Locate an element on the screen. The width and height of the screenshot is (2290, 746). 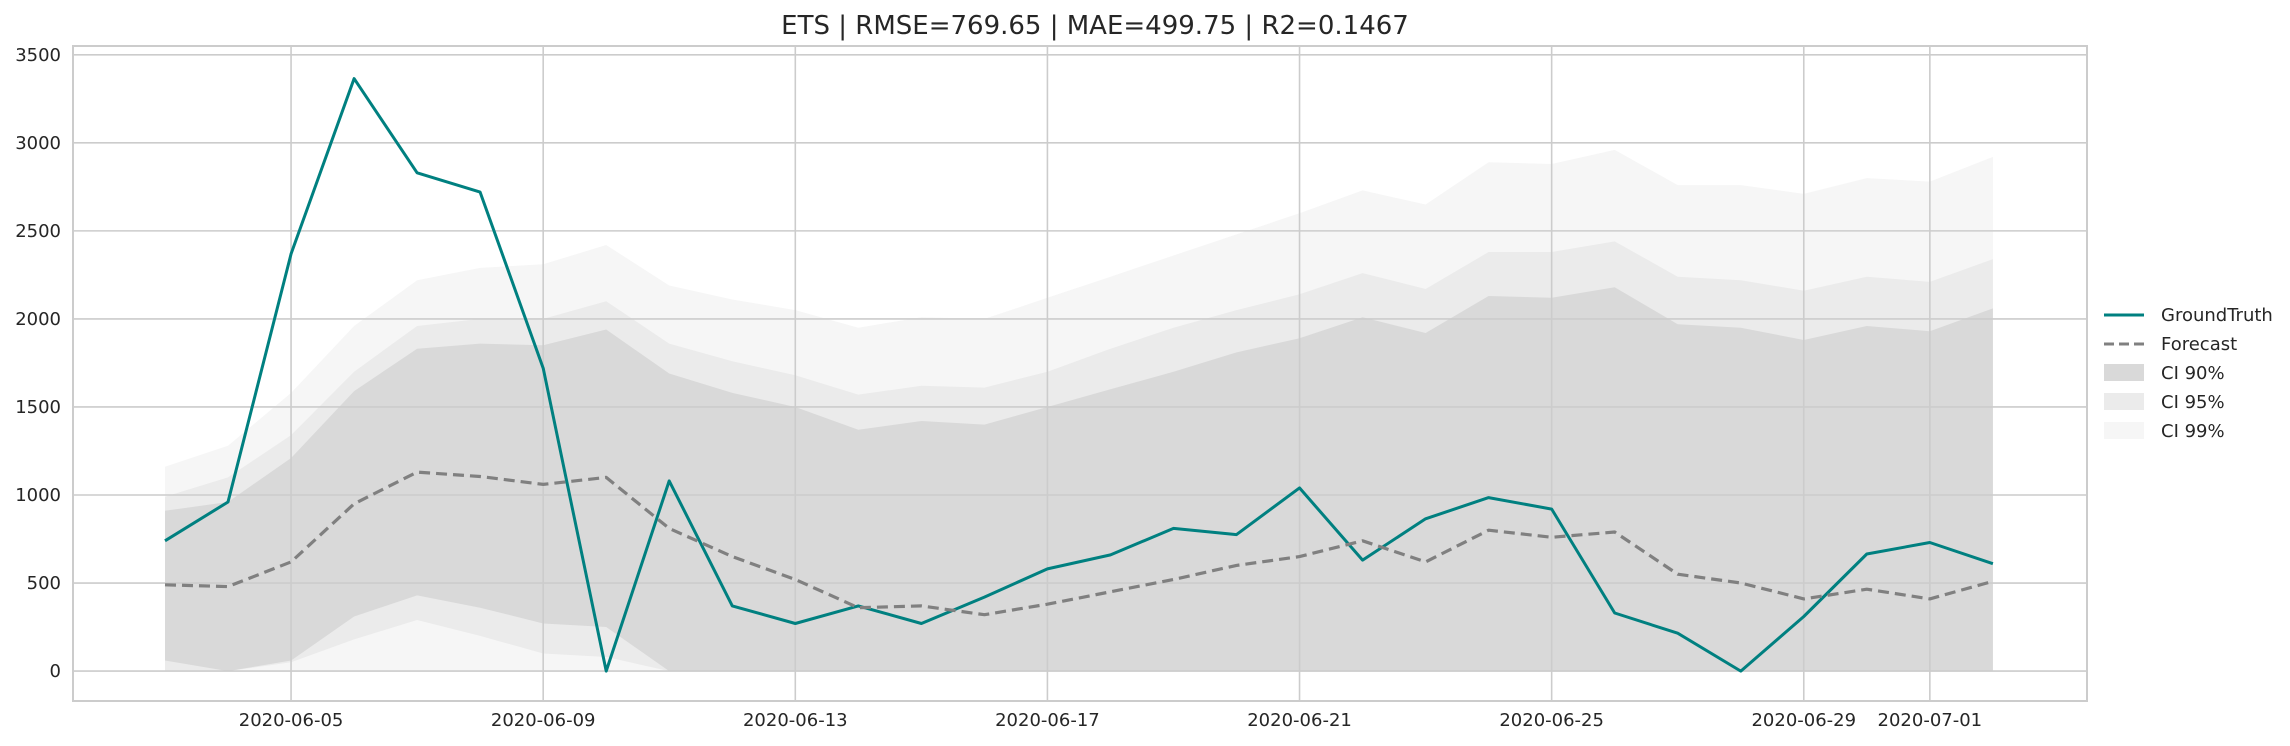
y-tick-label: 0 is located at coordinates (55, 671).